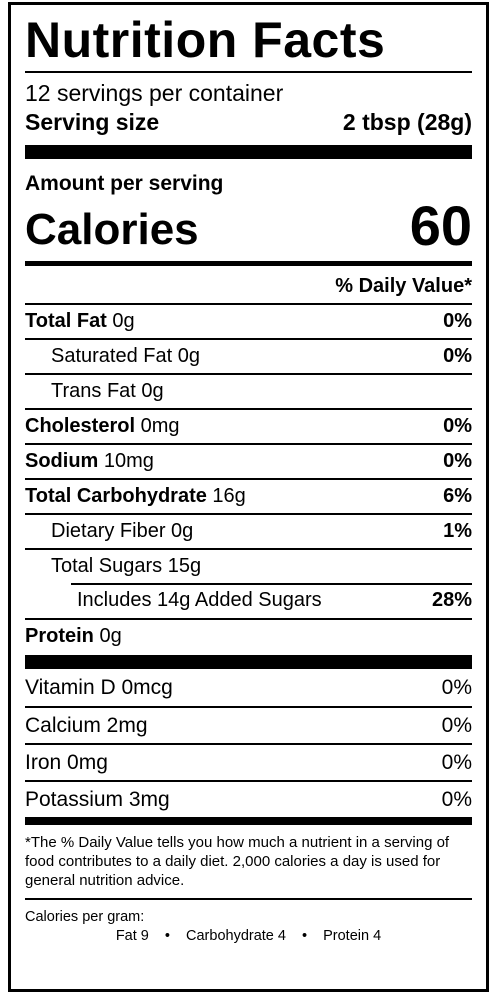 The height and width of the screenshot is (1000, 499). What do you see at coordinates (97, 799) in the screenshot?
I see `vitamin-name: Potassium 3mg` at bounding box center [97, 799].